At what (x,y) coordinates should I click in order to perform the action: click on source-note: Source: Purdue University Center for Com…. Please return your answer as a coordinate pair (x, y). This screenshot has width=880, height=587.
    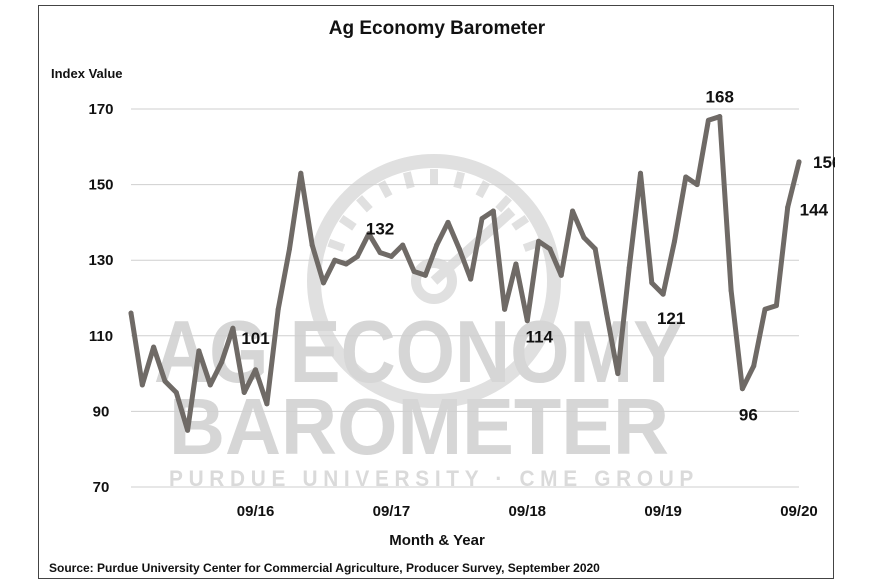
    Looking at the image, I should click on (324, 568).